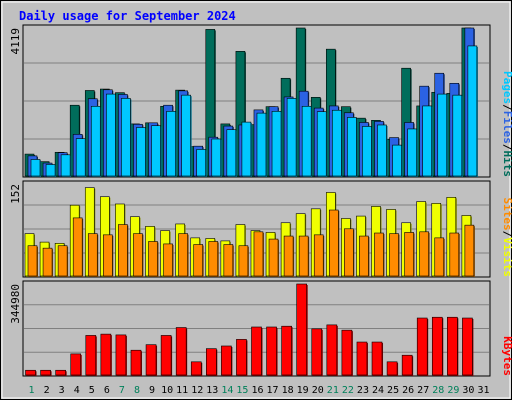 This screenshot has width=512, height=400. What do you see at coordinates (273, 390) in the screenshot?
I see `x-tick-label-17: 17` at bounding box center [273, 390].